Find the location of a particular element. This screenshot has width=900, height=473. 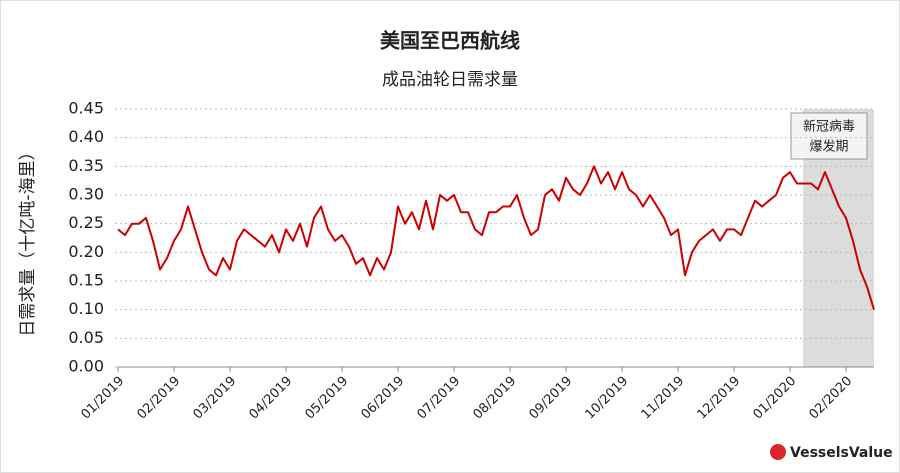

annotation-text: 爆发期 is located at coordinates (828, 147).